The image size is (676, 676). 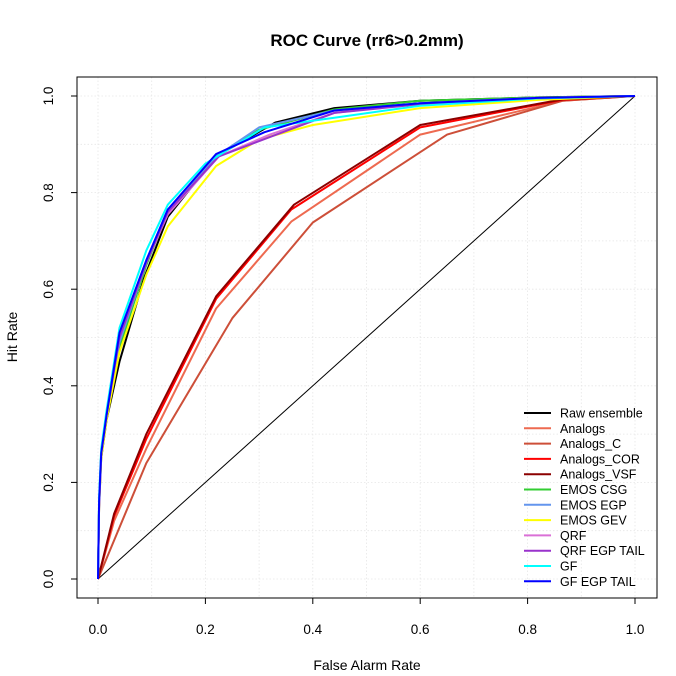 I want to click on y-axis: 0.0 0.2 0.4 0.6 0.8 1.0, so click(x=59, y=338).